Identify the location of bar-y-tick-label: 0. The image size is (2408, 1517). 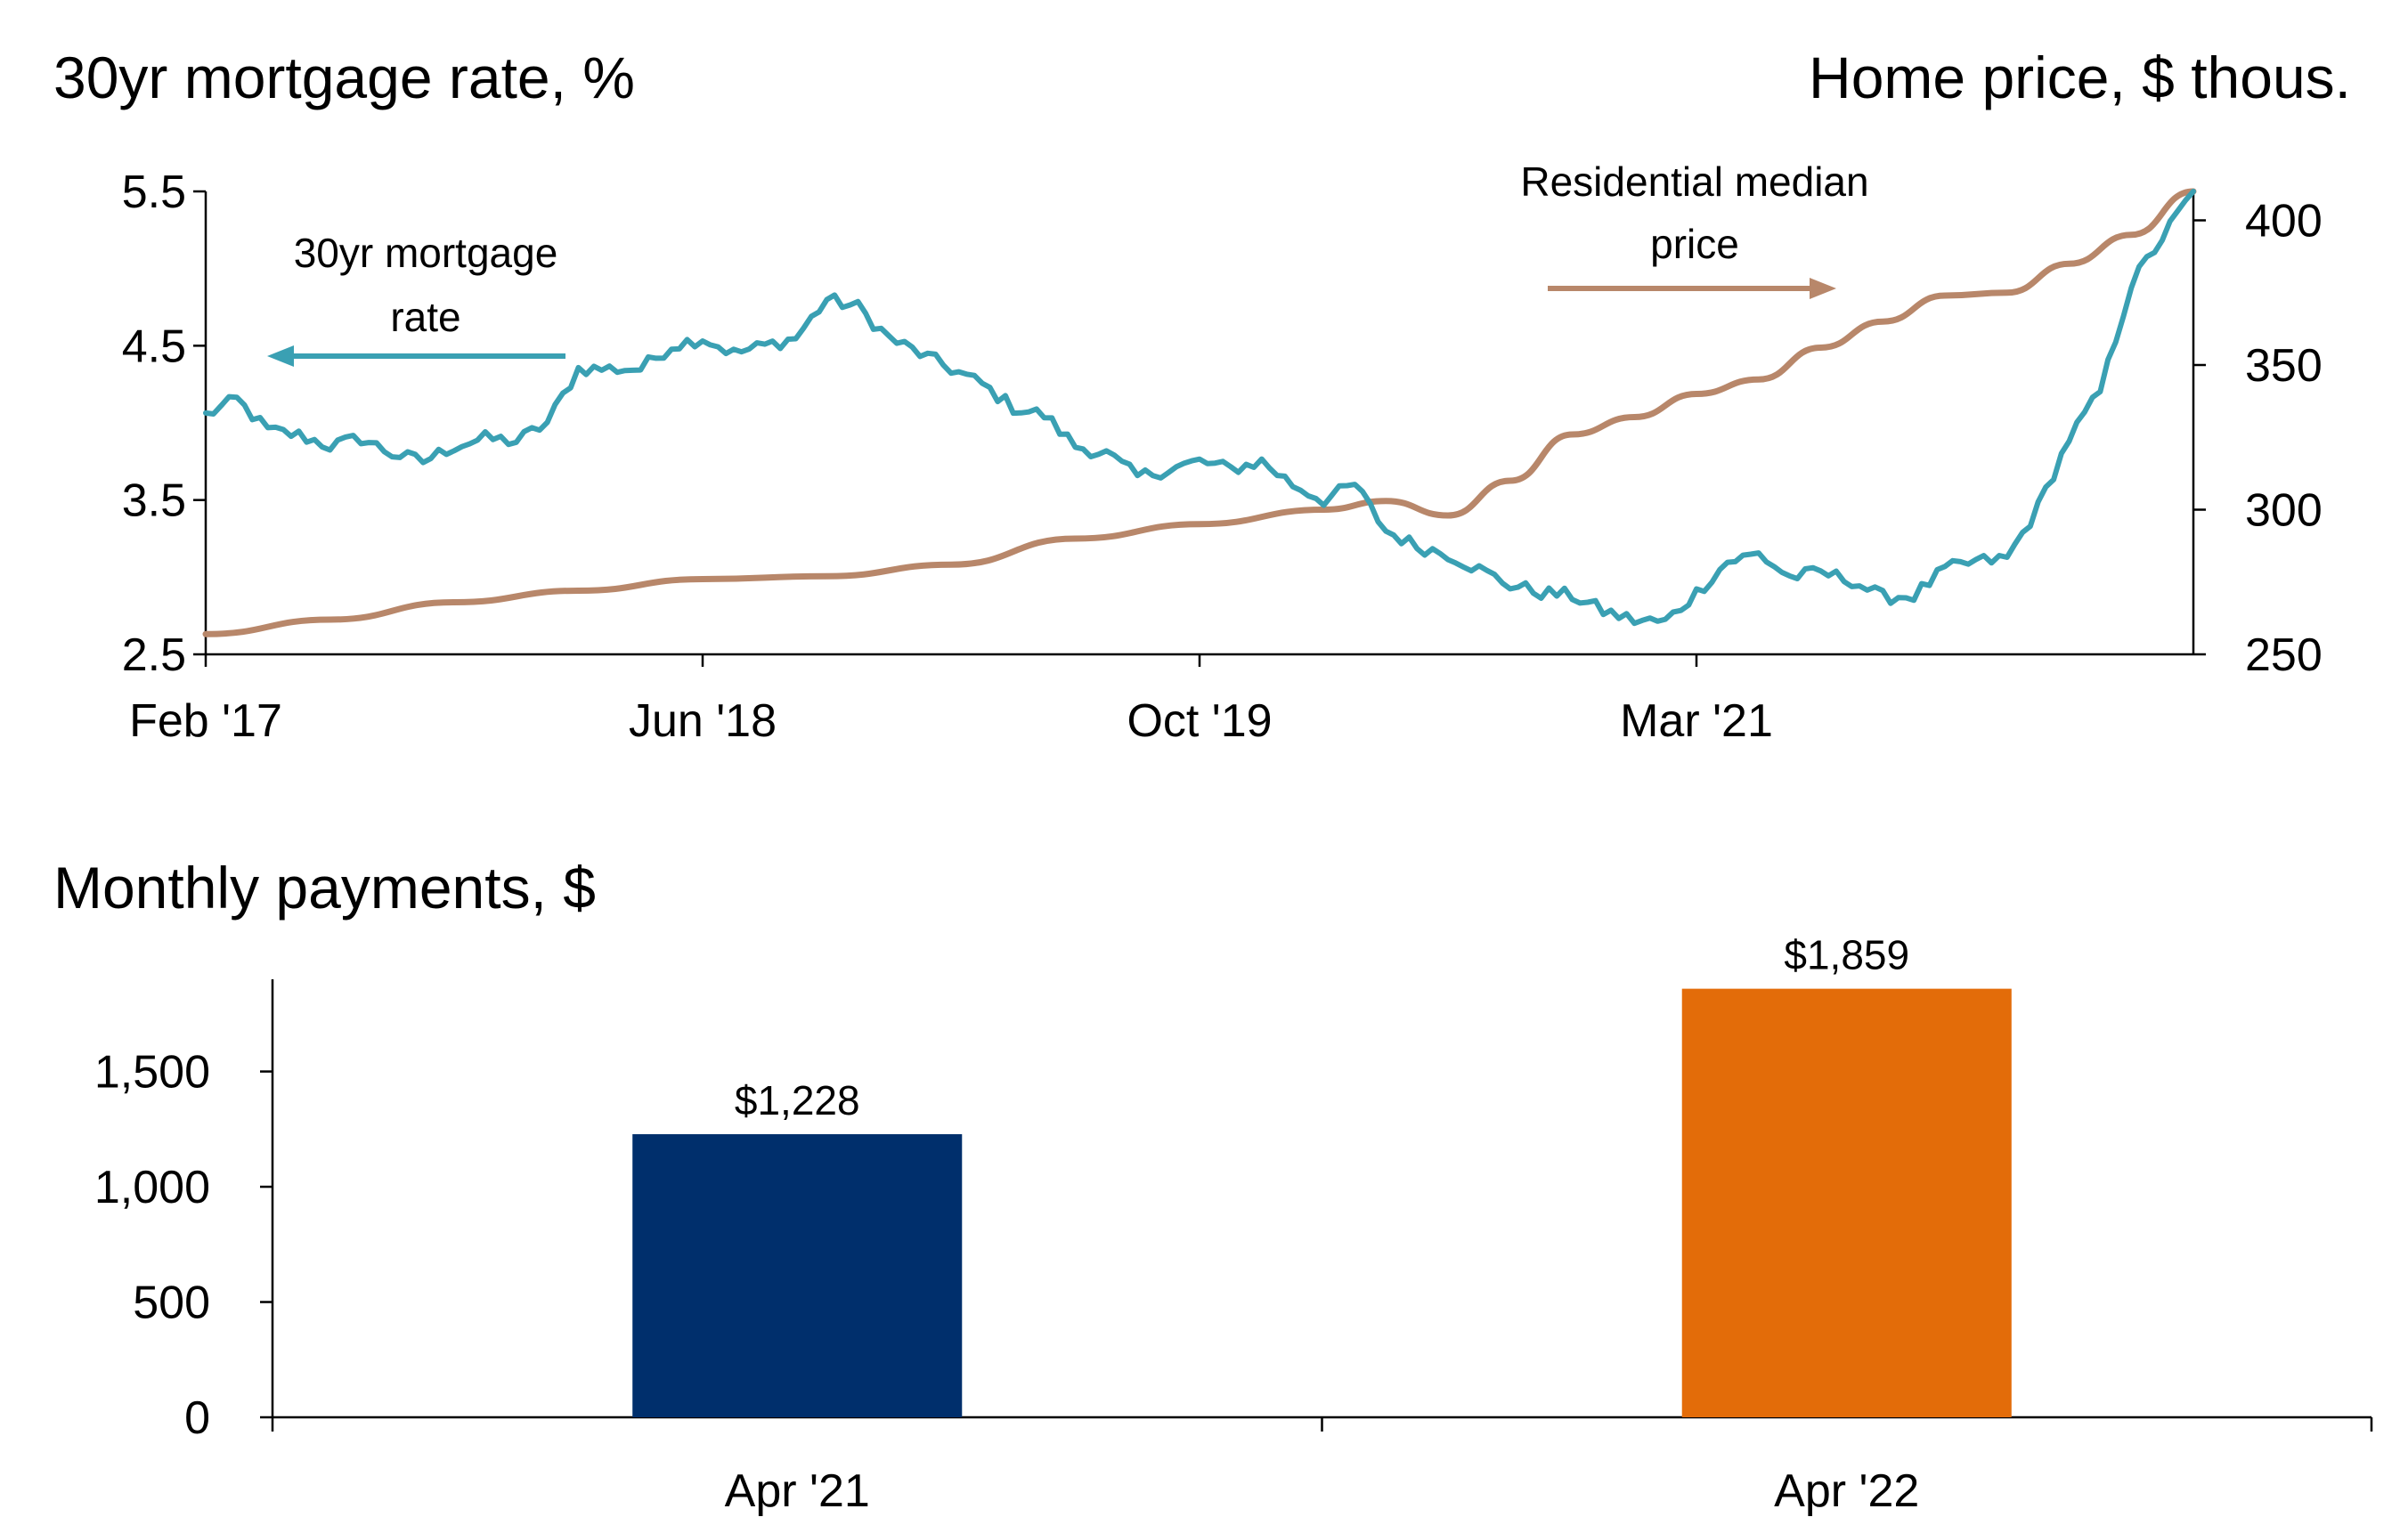
(197, 1418).